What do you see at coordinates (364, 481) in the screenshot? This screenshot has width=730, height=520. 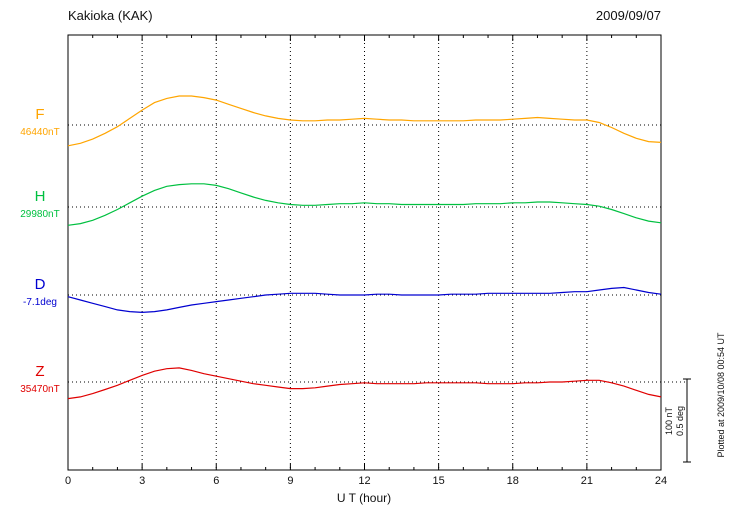 I see `x-tick-label: 12` at bounding box center [364, 481].